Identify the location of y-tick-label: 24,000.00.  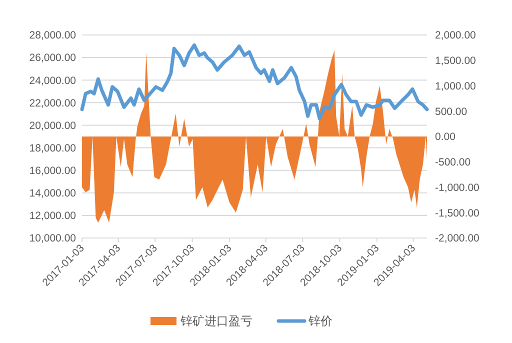
(52, 80).